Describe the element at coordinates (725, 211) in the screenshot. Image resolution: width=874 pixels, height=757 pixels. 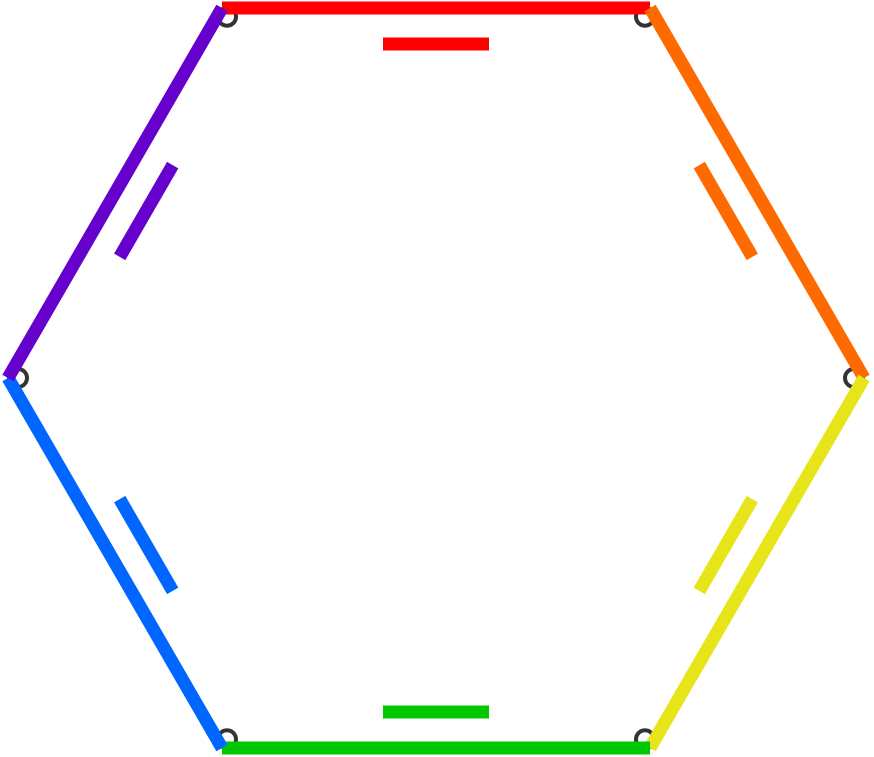
I see `parallel-marker-upper-right` at that location.